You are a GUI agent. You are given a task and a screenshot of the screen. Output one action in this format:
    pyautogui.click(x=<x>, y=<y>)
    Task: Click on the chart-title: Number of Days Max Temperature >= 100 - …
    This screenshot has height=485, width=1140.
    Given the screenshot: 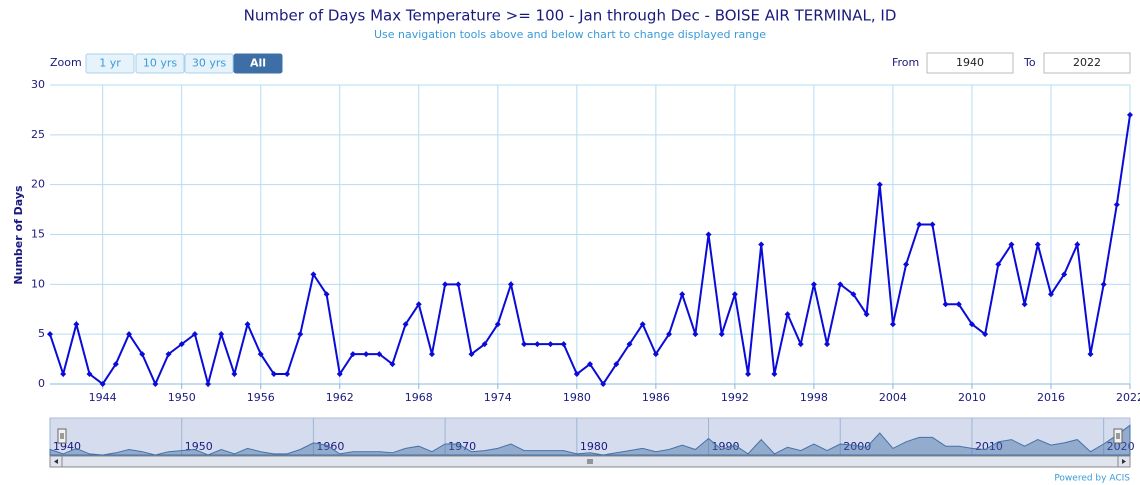 What is the action you would take?
    pyautogui.click(x=570, y=16)
    